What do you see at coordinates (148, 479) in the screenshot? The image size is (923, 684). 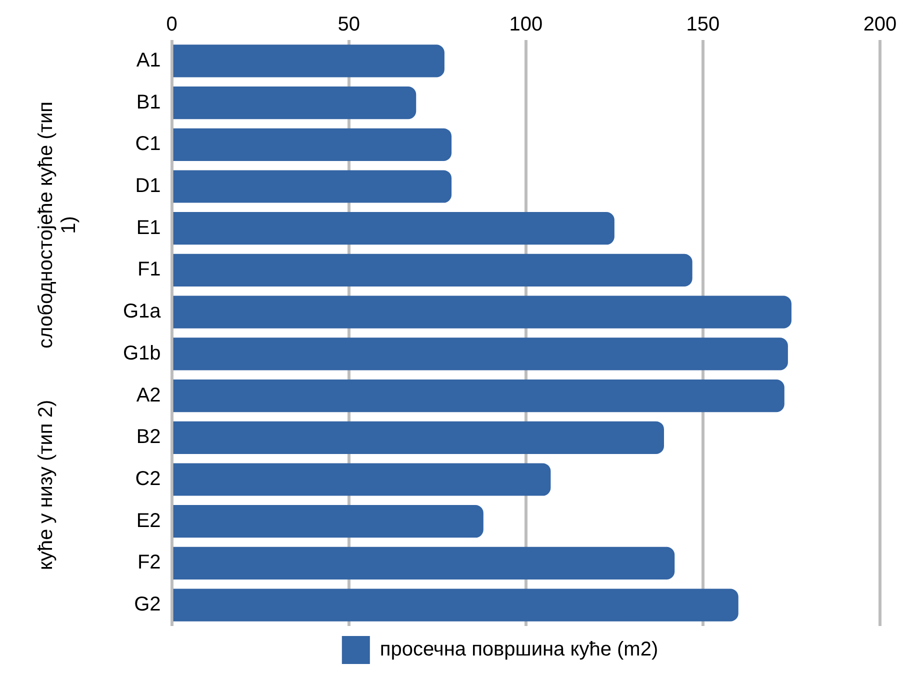 I see `y-tick-label: C2` at bounding box center [148, 479].